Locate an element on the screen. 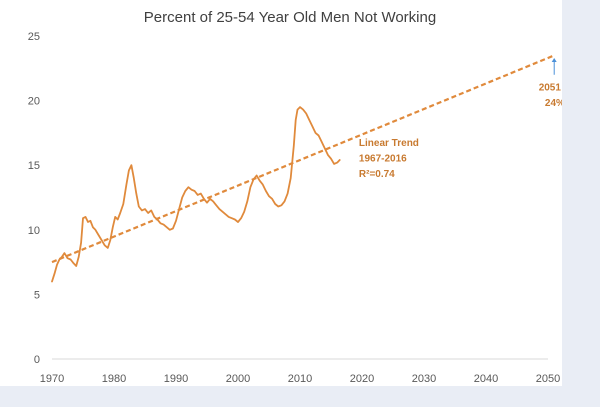 This screenshot has width=600, height=407. y-tick-label: 0 is located at coordinates (37, 360).